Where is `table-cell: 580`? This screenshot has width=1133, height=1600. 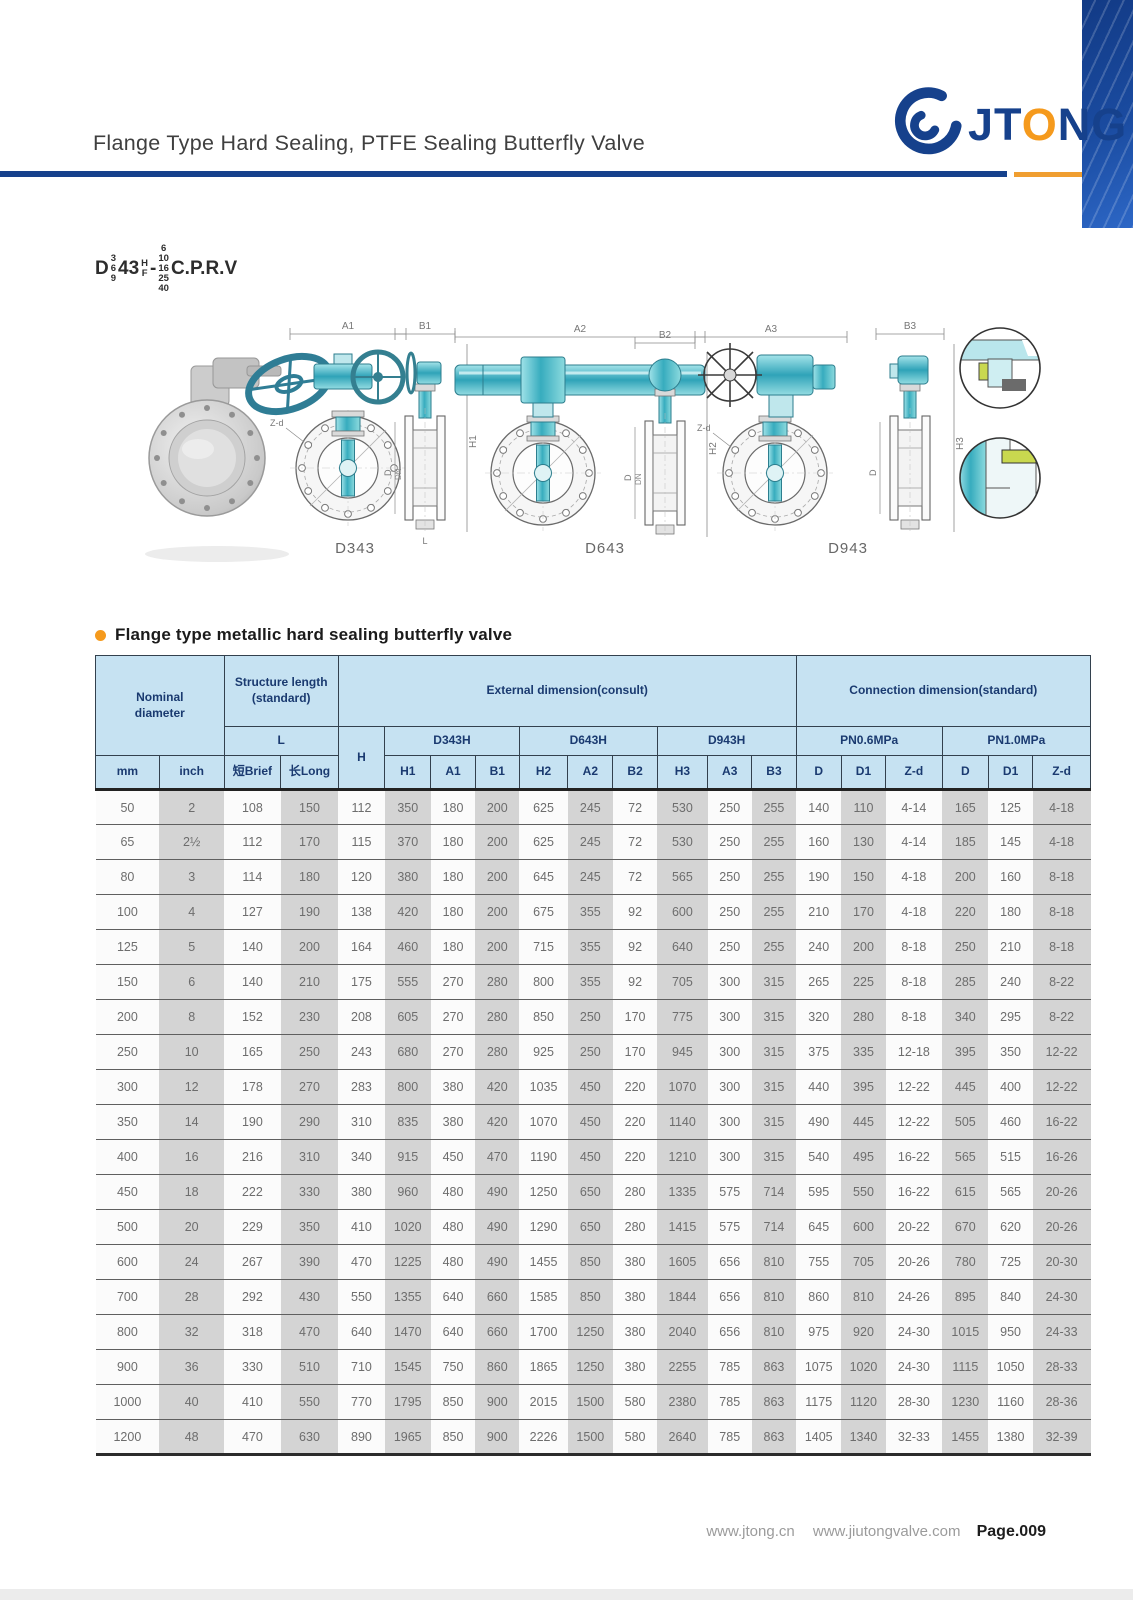 table-cell: 580 is located at coordinates (635, 1402).